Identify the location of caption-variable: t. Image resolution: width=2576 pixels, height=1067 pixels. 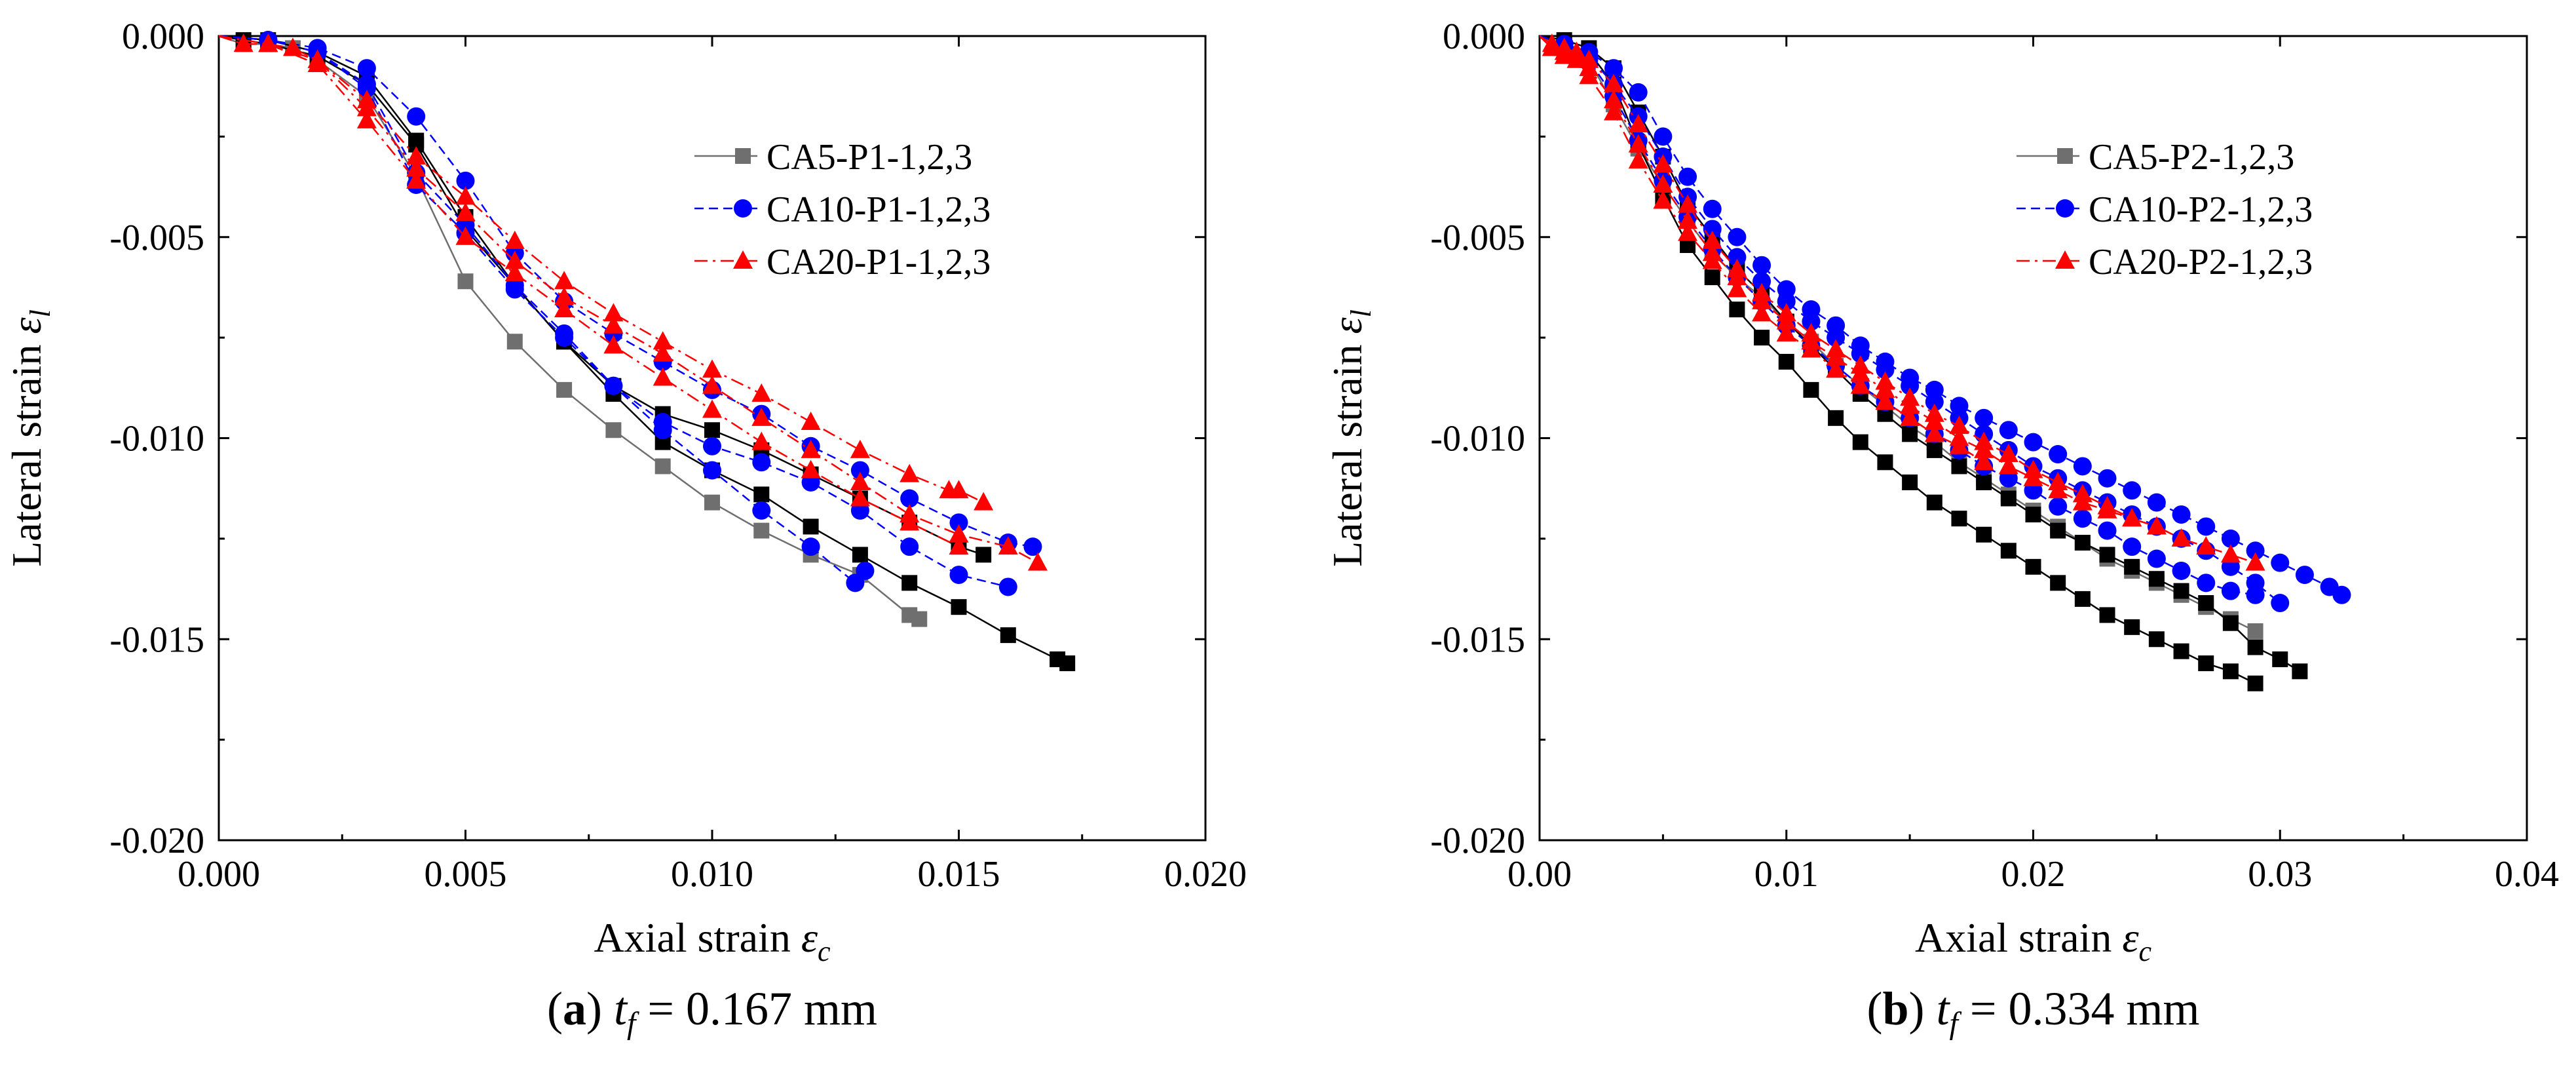
(1944, 1008).